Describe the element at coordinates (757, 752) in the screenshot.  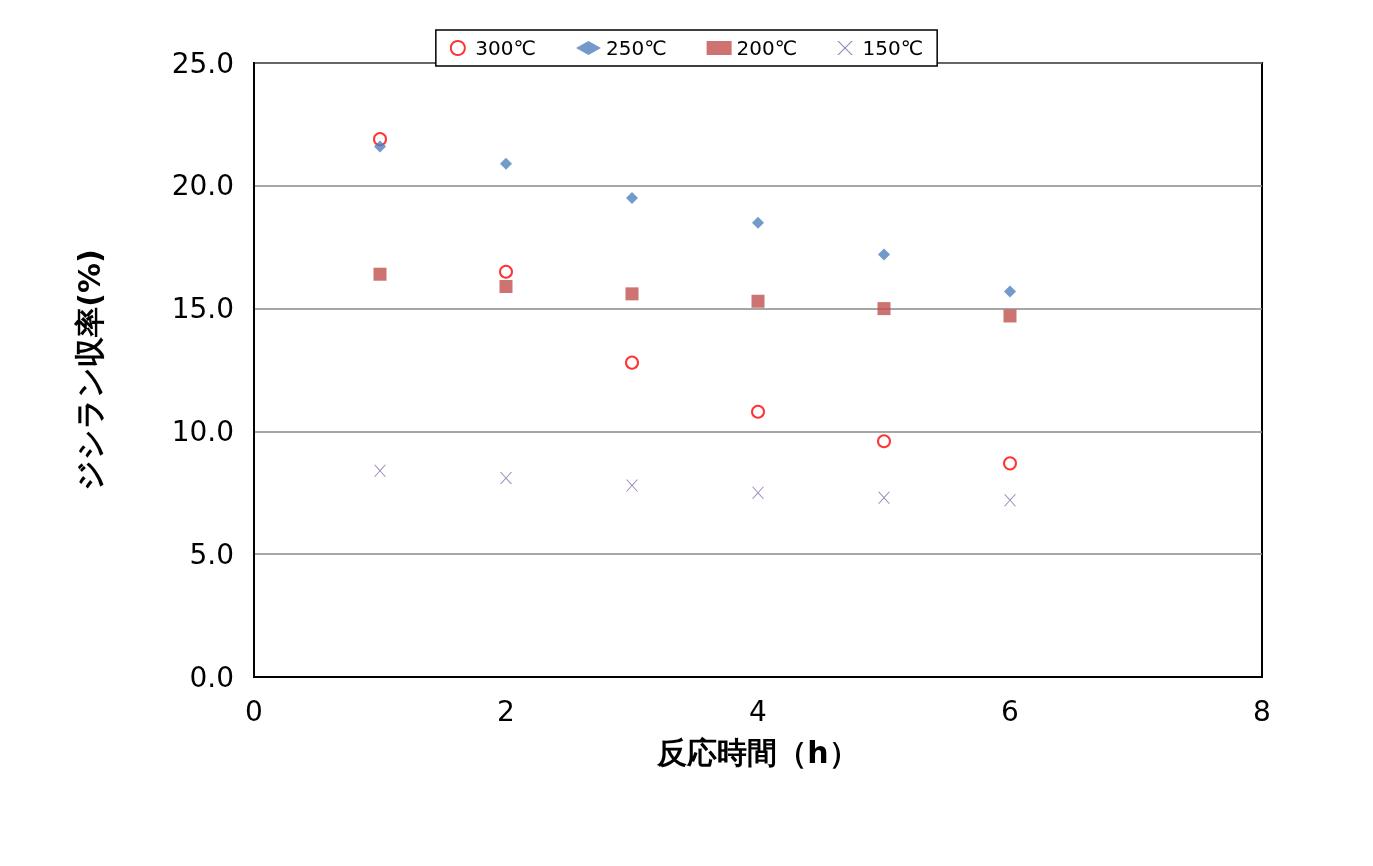
I see `x-axis-title: 反応時間（h）` at that location.